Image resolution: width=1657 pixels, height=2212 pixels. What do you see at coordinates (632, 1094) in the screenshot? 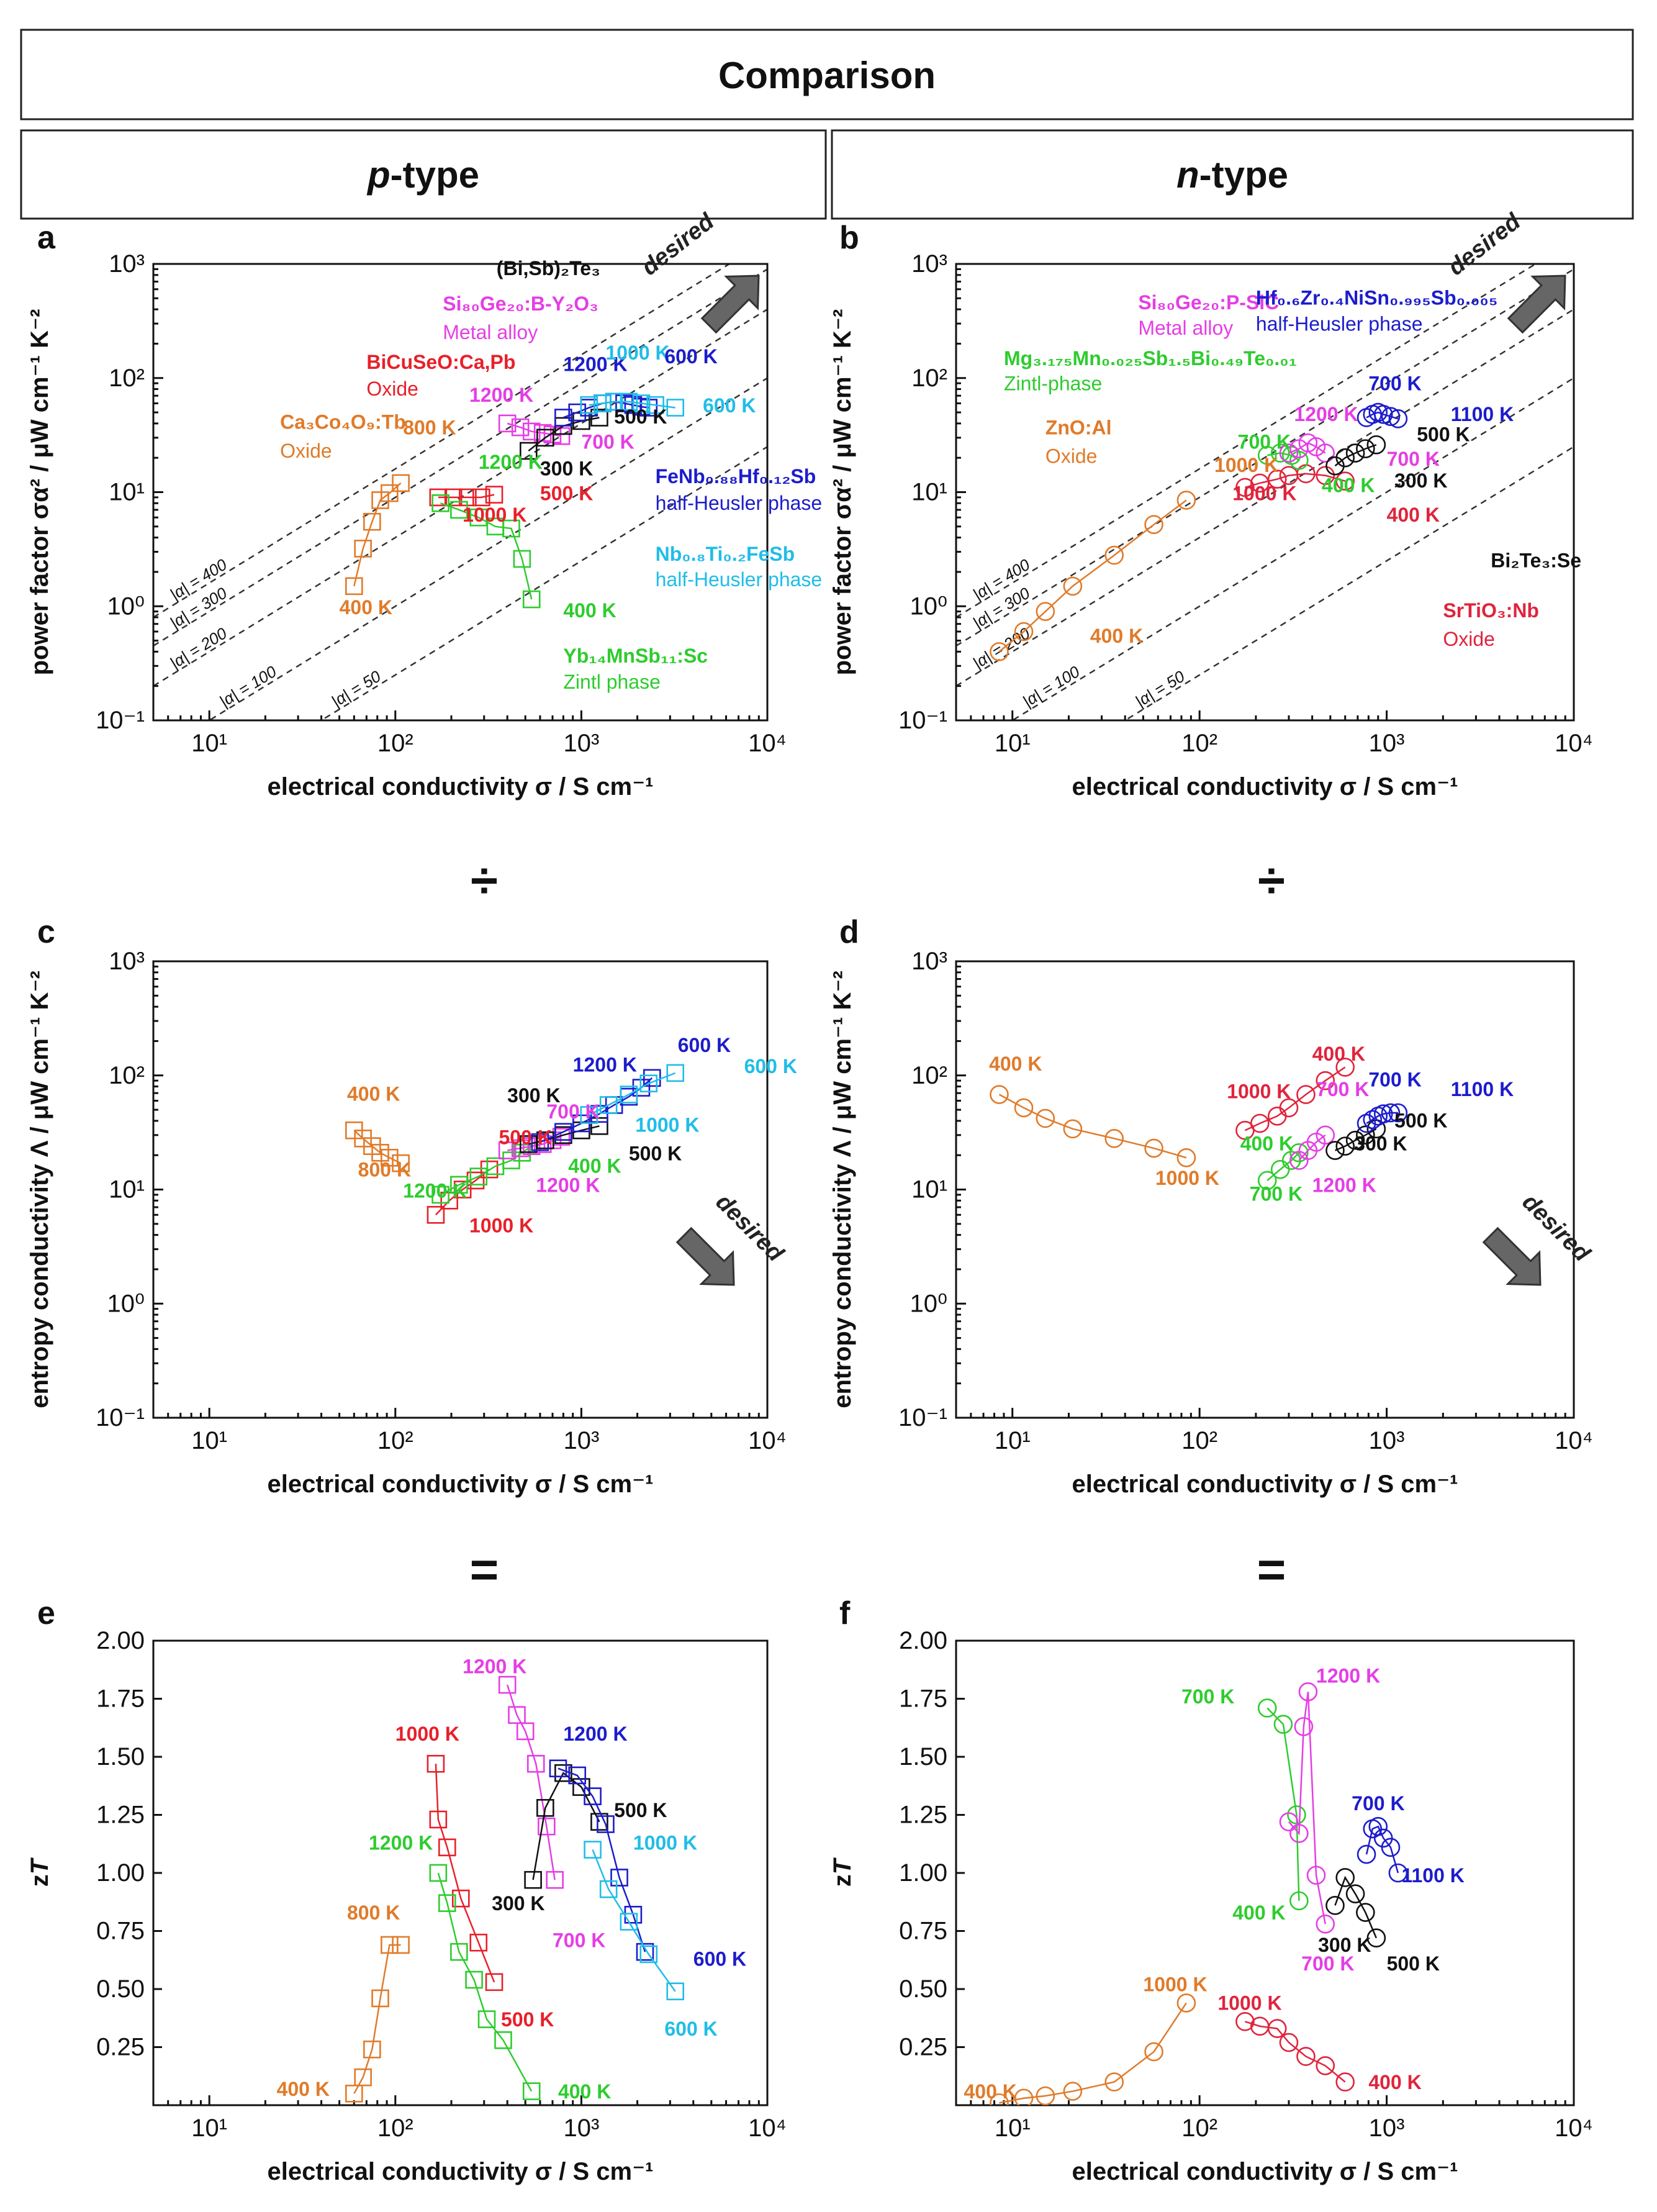
I see `series-line-cyan` at bounding box center [632, 1094].